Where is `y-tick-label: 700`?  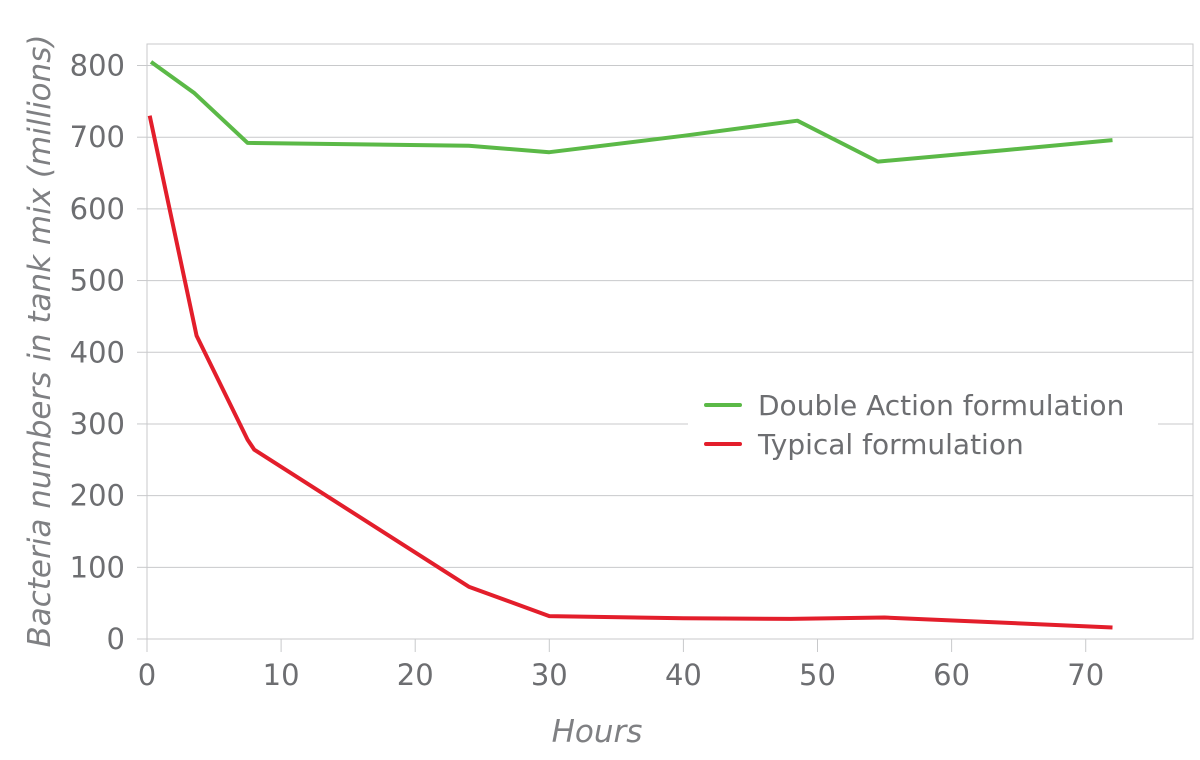 y-tick-label: 700 is located at coordinates (97, 137).